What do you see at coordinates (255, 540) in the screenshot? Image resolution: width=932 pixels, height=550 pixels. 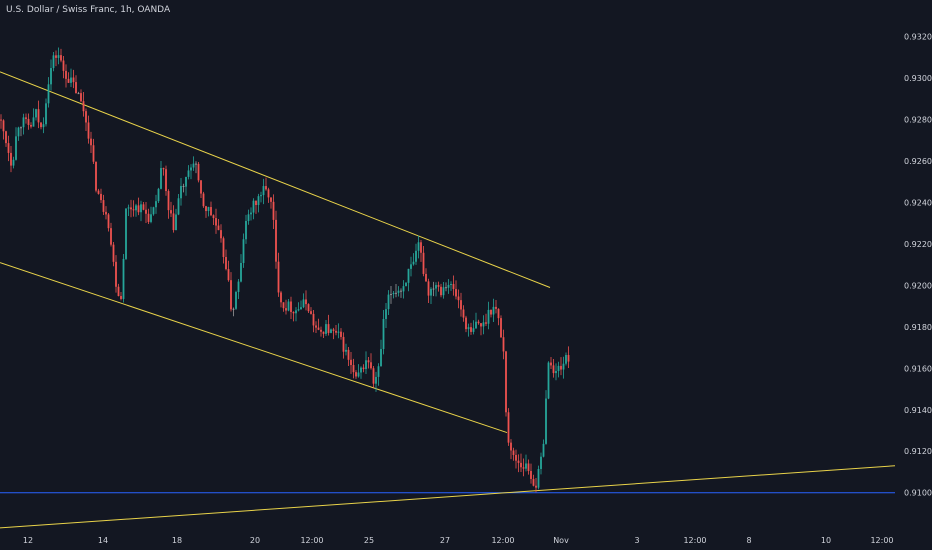 I see `x-tick-label: 20` at bounding box center [255, 540].